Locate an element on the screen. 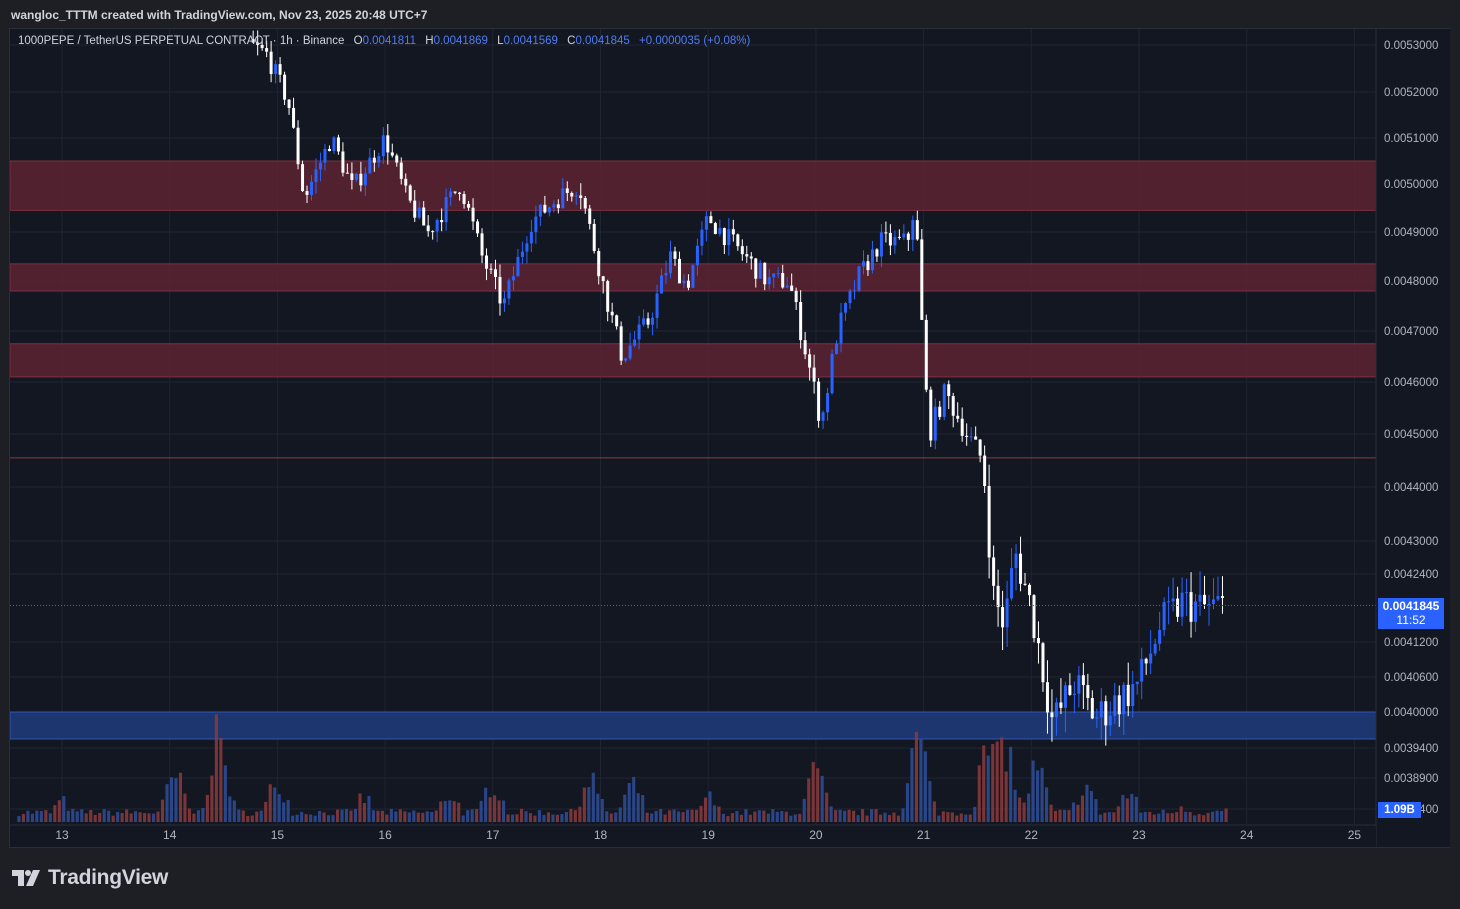 The height and width of the screenshot is (909, 1460). time-axis is located at coordinates (693, 836).